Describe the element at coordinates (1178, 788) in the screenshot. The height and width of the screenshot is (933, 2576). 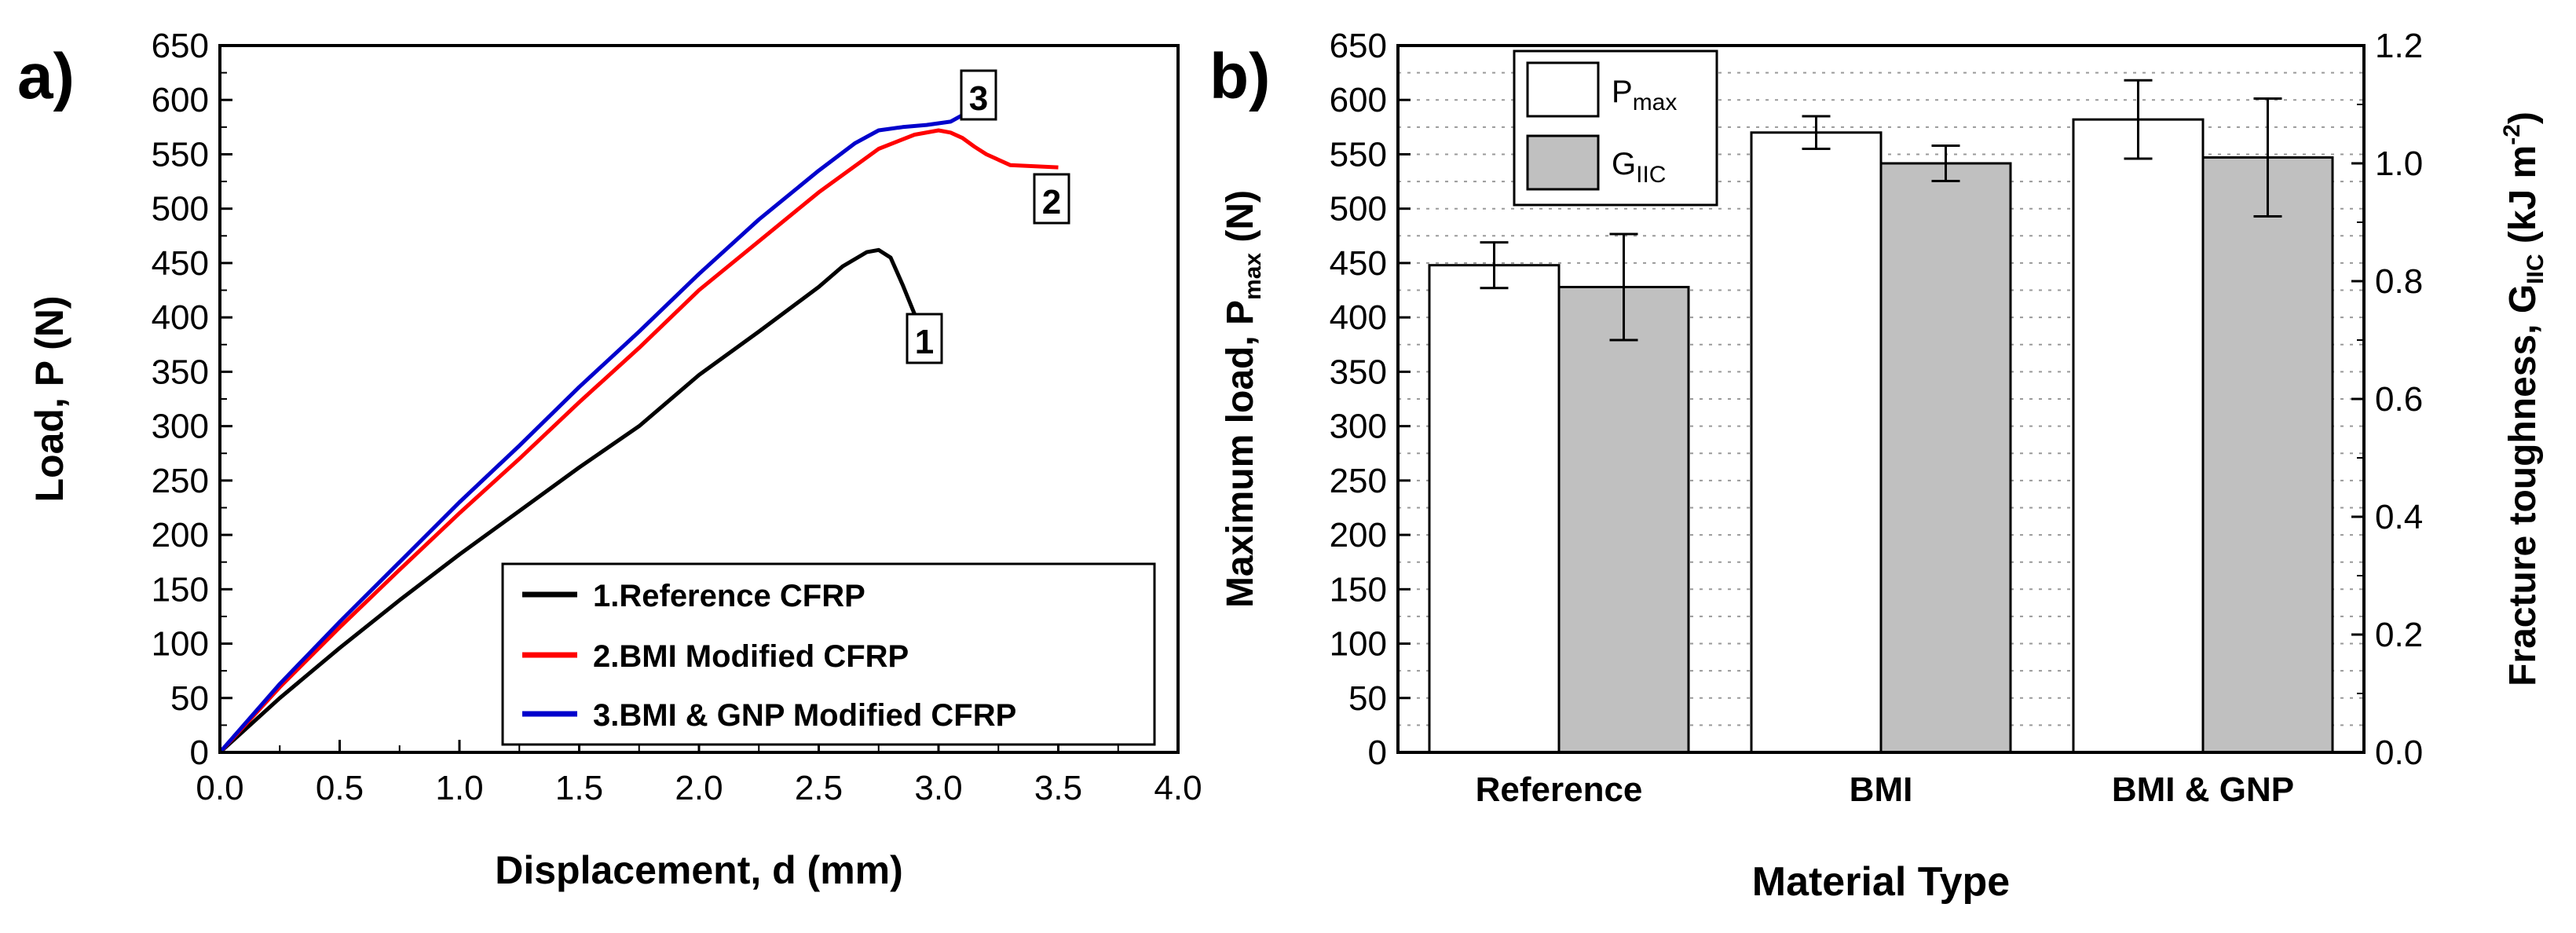
I see `x-tick-label-8: 4.0` at that location.